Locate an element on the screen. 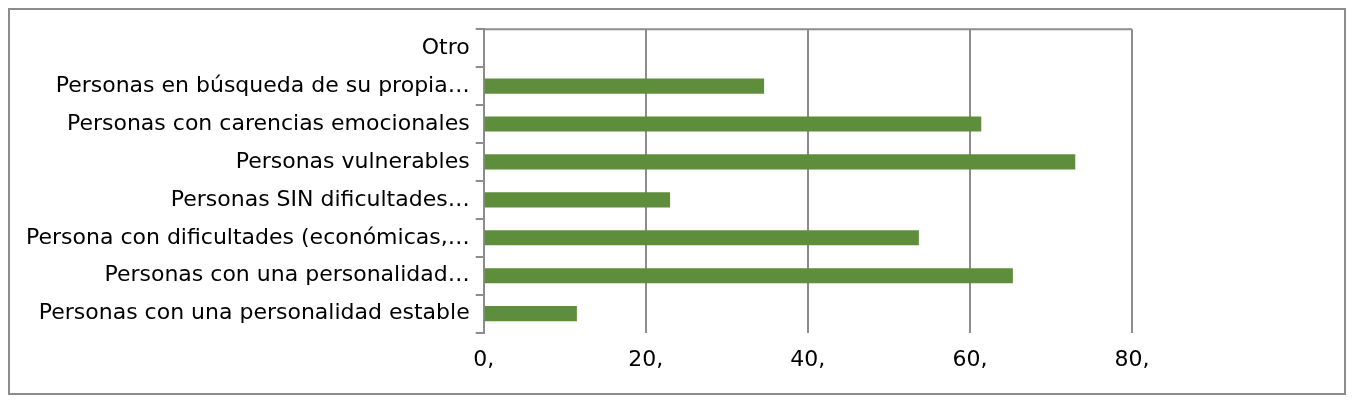  y-tick-label: Personas con una personalidad estable is located at coordinates (254, 312).